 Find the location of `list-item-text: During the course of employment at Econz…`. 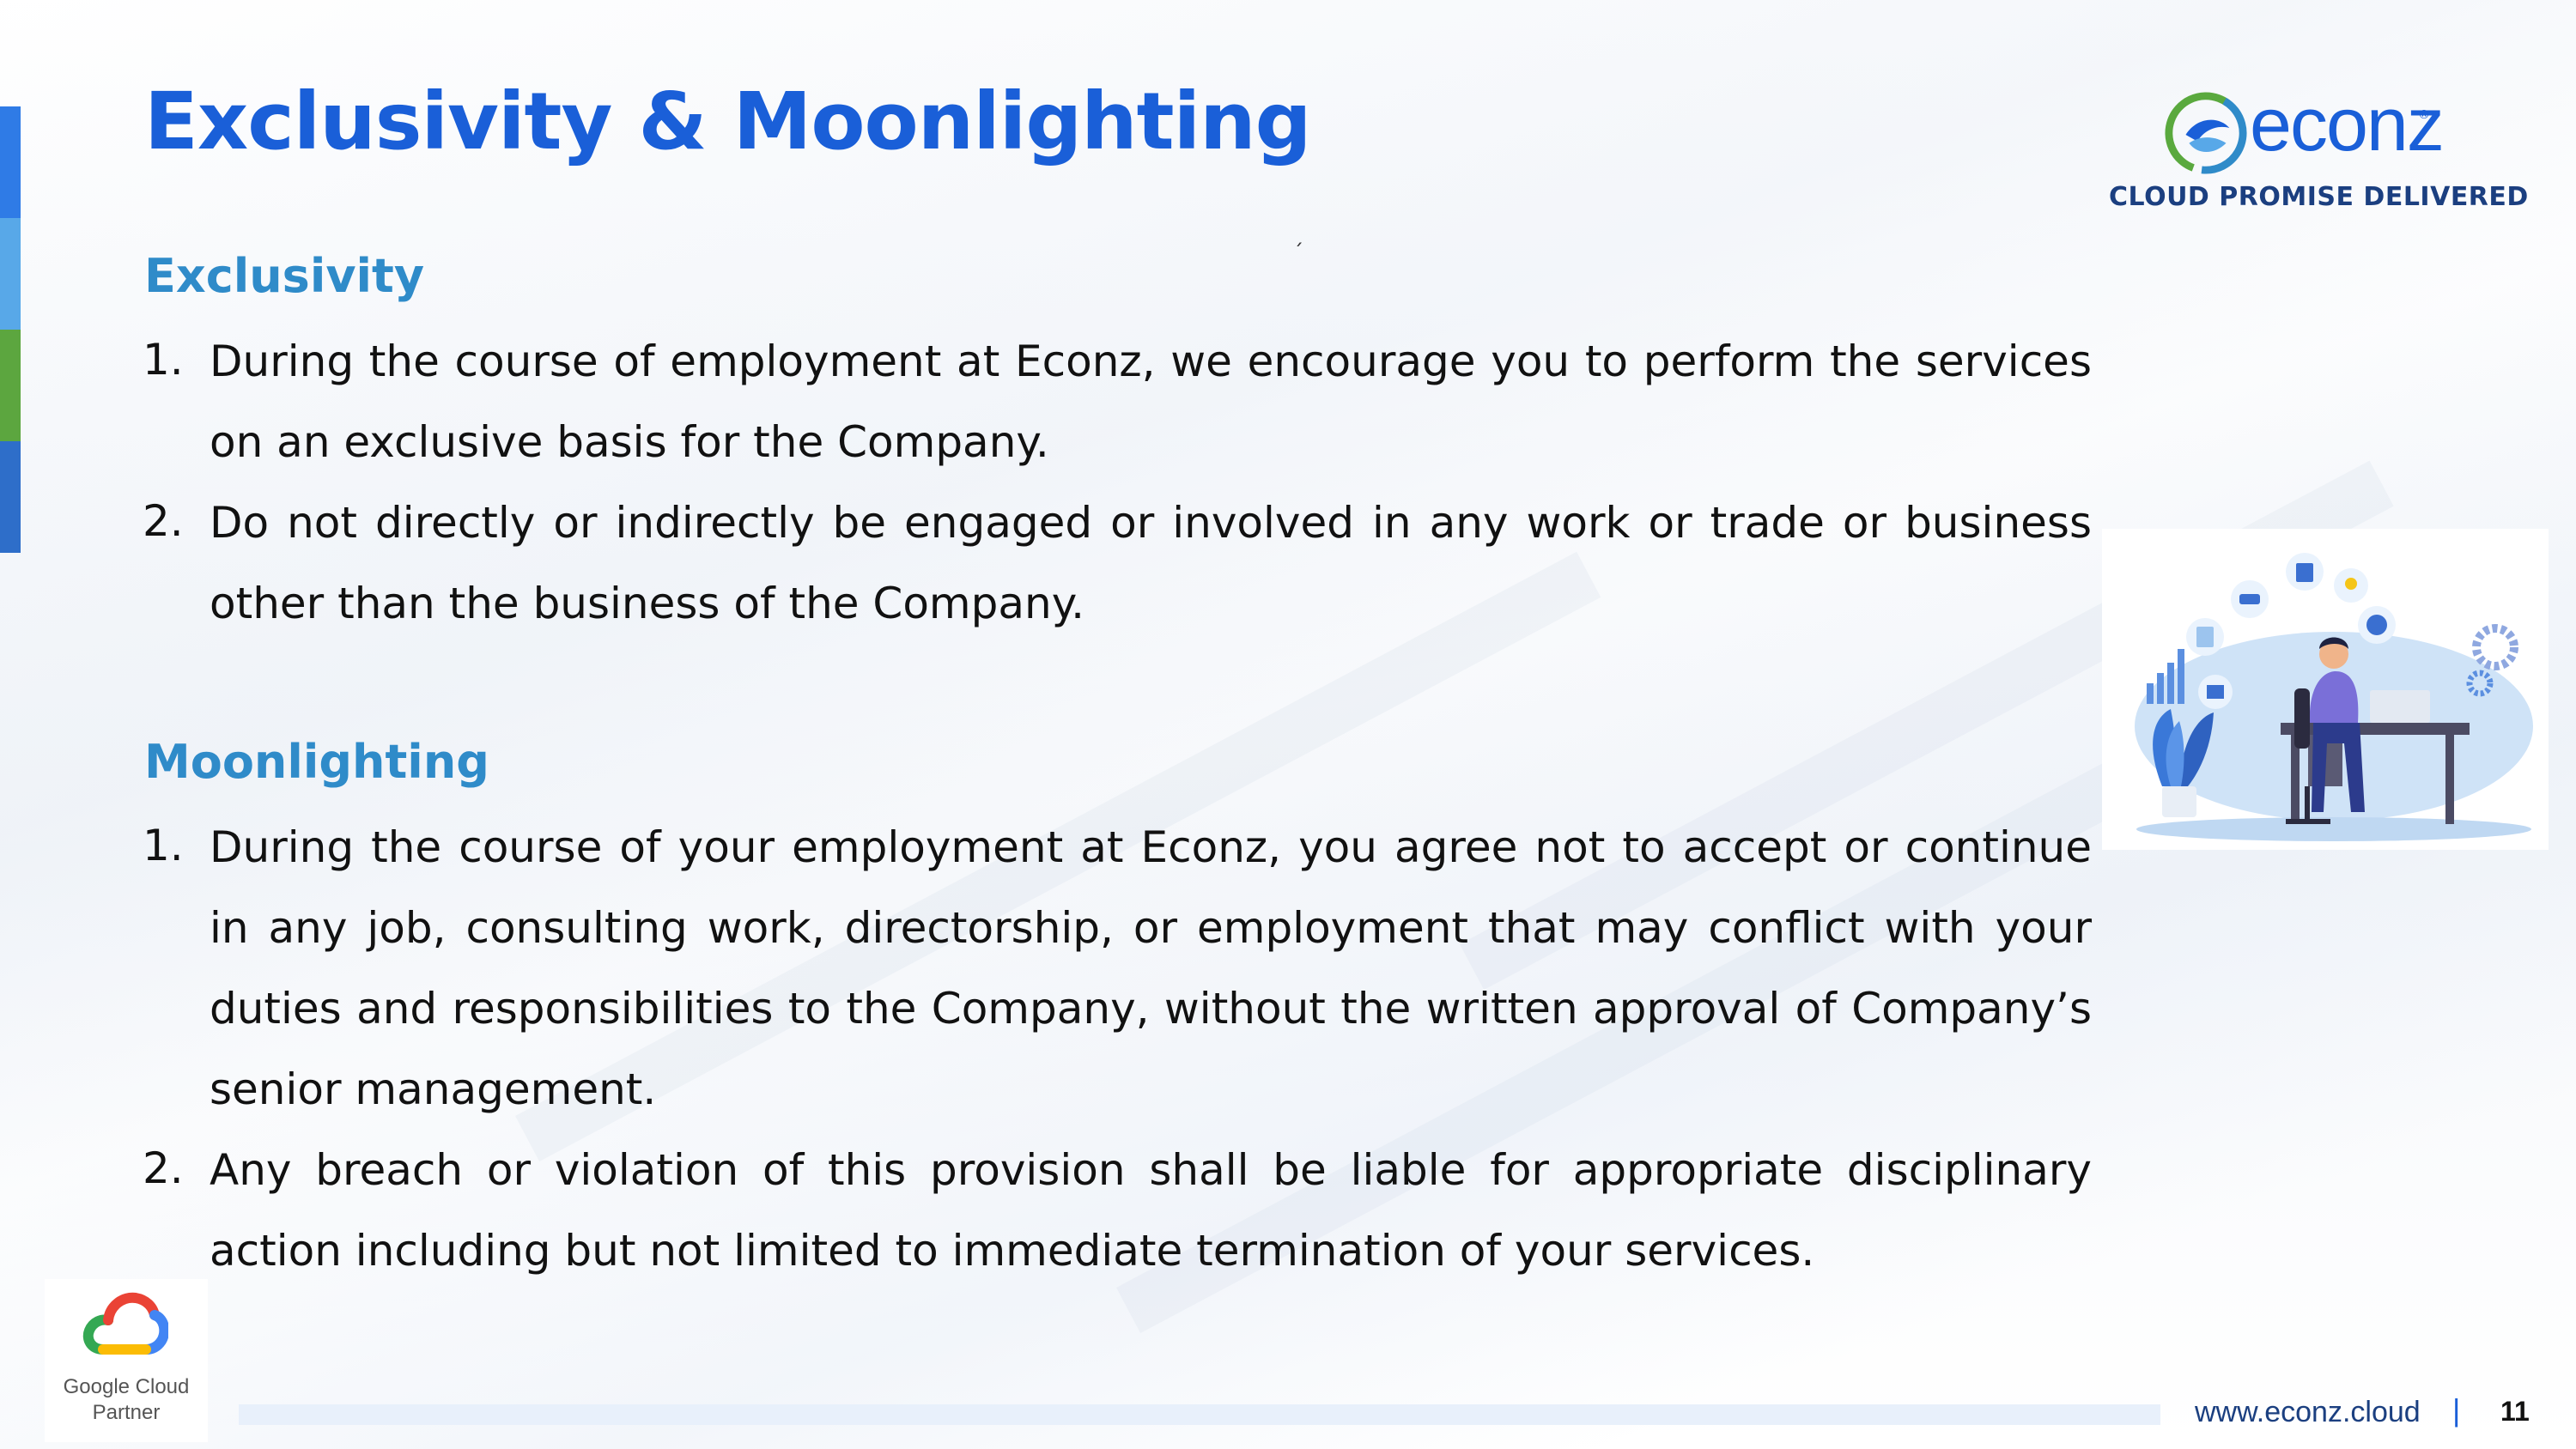

list-item-text: During the course of employment at Econz… is located at coordinates (1151, 401).